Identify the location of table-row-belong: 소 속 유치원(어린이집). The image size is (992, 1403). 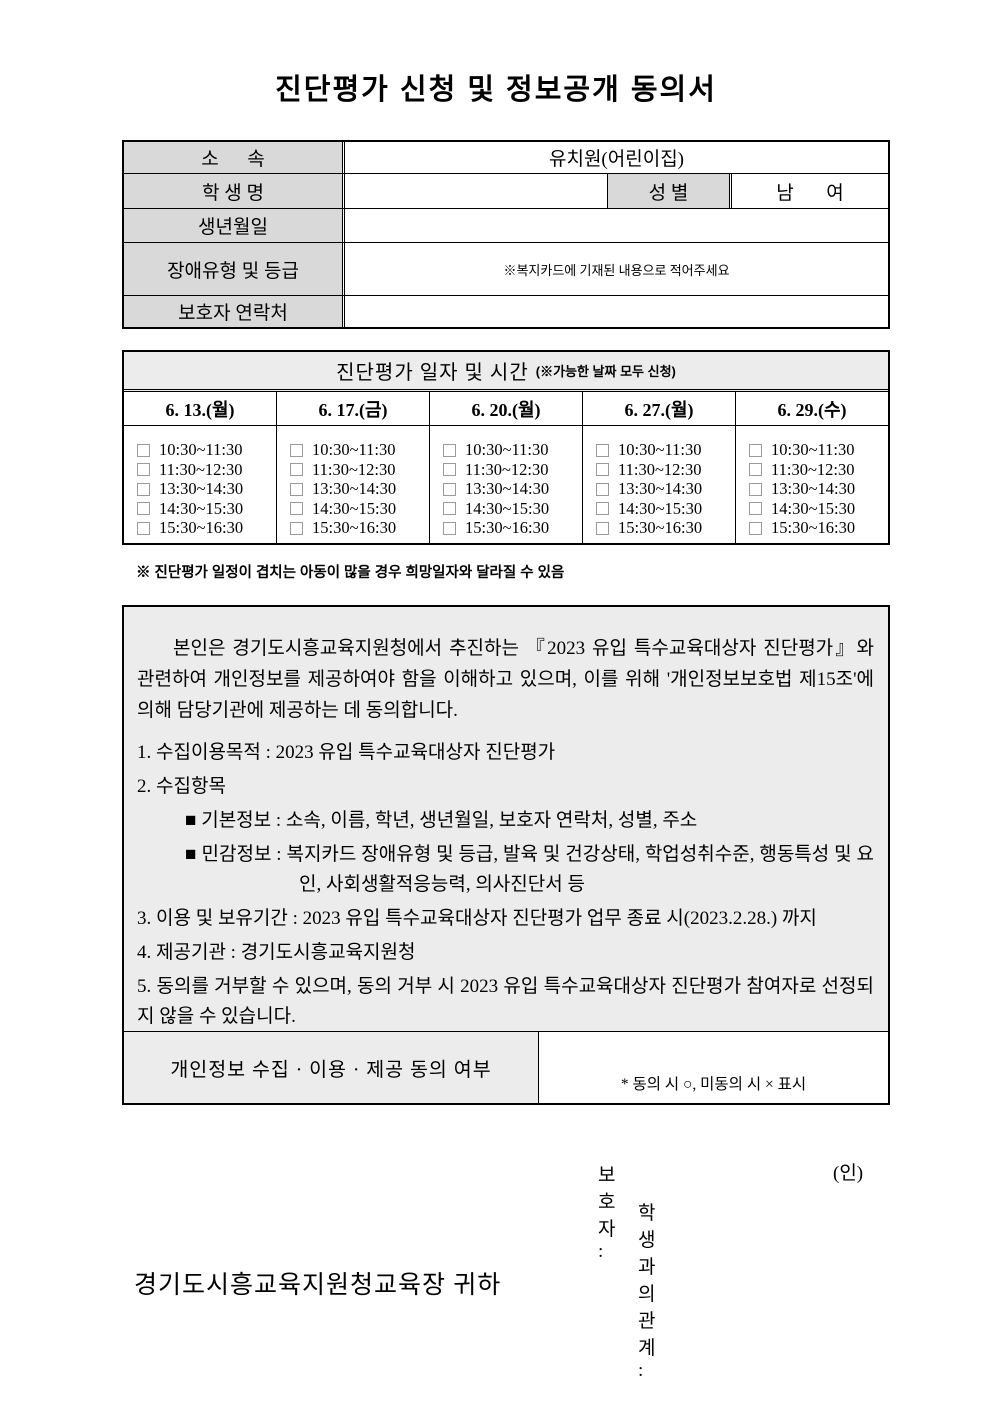
(506, 157).